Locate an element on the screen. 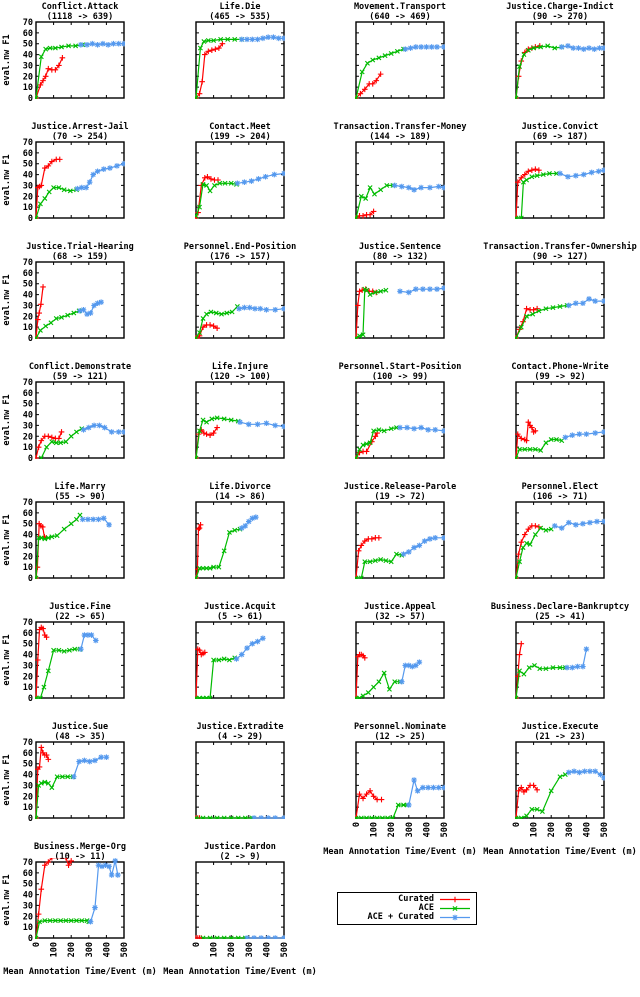 This screenshot has height=997, width=640. subplot-business-declare-bankruptcy: Business.Declare-Bankruptcy (25 -> 41) is located at coordinates (560, 678).